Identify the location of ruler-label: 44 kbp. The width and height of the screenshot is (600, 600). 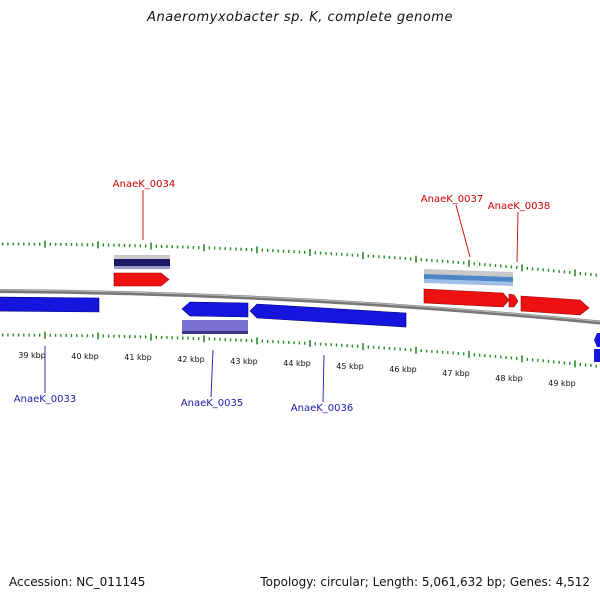
(297, 363).